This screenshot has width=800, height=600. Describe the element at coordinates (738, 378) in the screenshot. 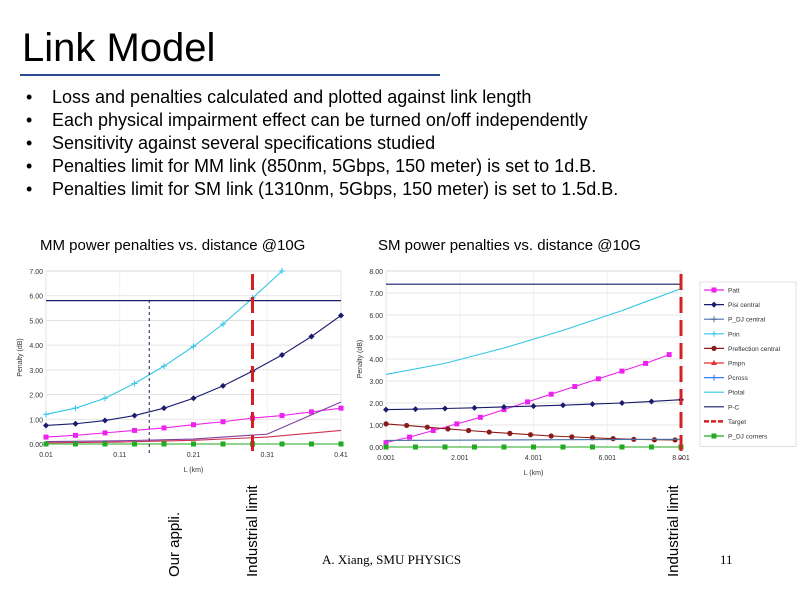

I see `sm-legend-label: Pcross` at that location.